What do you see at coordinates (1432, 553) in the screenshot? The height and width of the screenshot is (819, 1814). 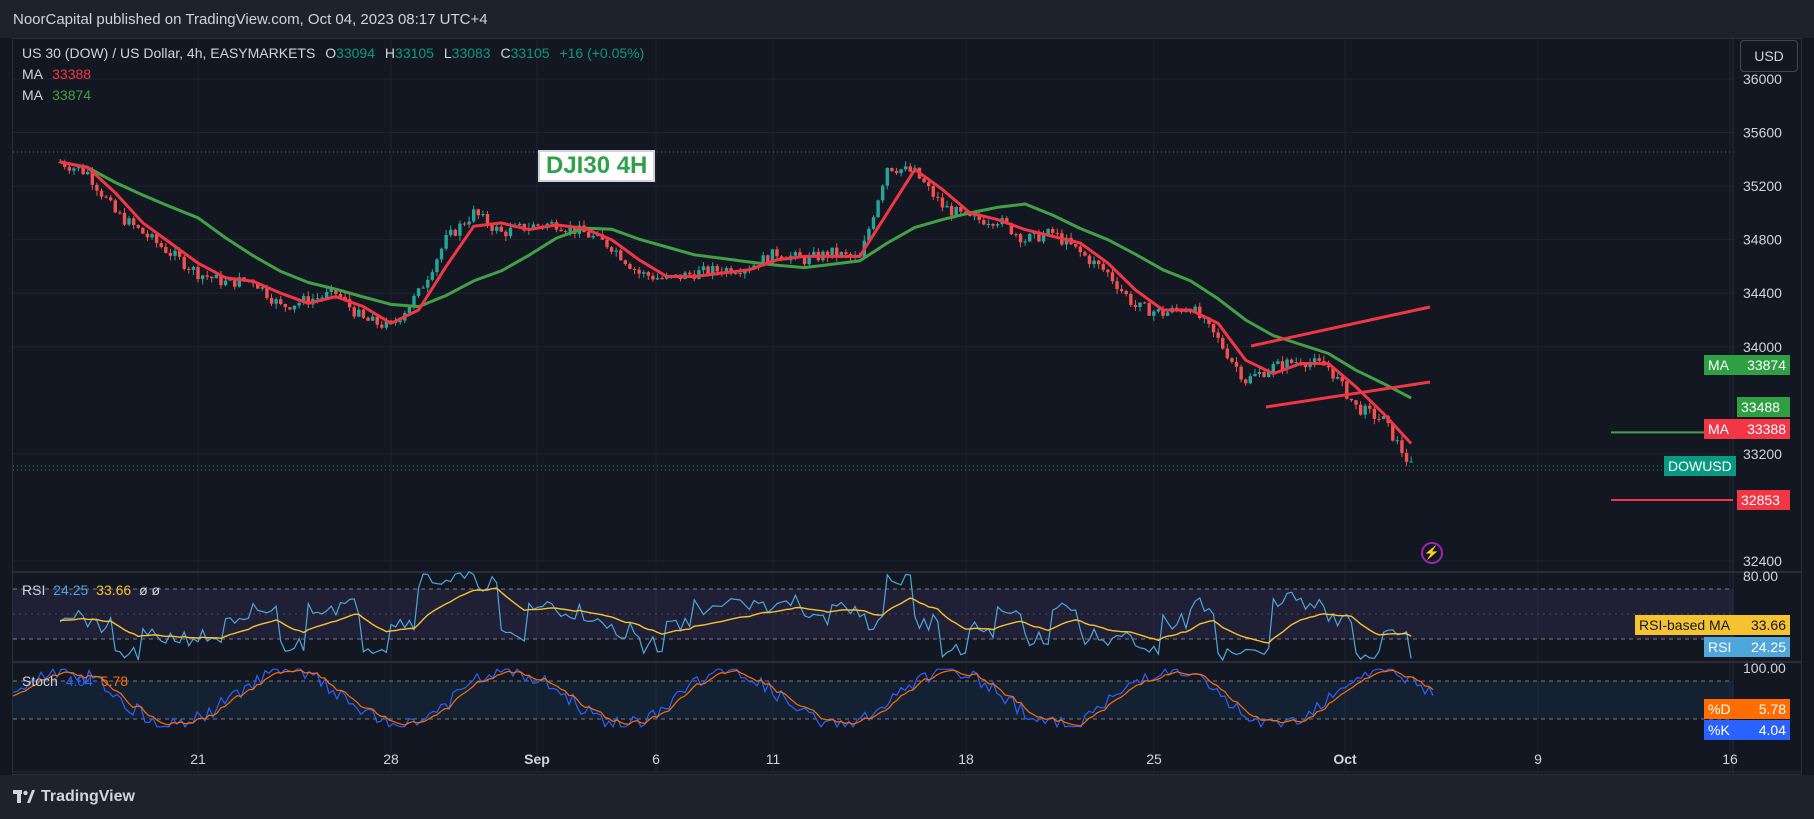 I see `lightning-icon: ⚡` at bounding box center [1432, 553].